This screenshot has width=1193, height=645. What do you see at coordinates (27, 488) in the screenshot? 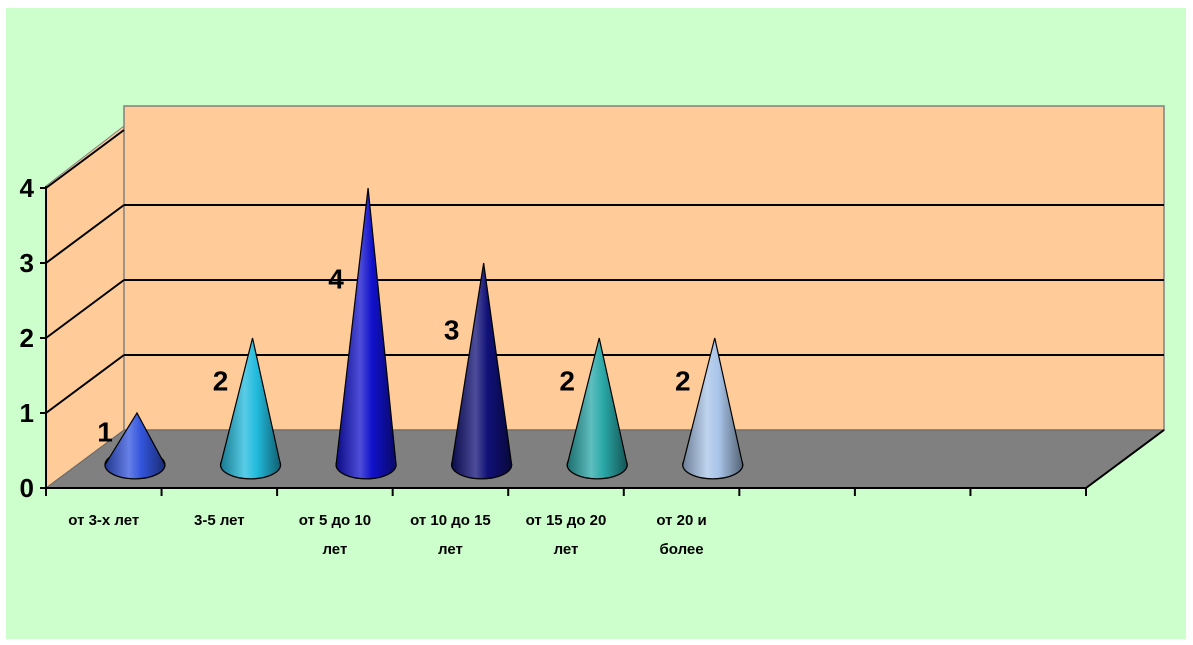
I see `y-tick-label: 0` at bounding box center [27, 488].